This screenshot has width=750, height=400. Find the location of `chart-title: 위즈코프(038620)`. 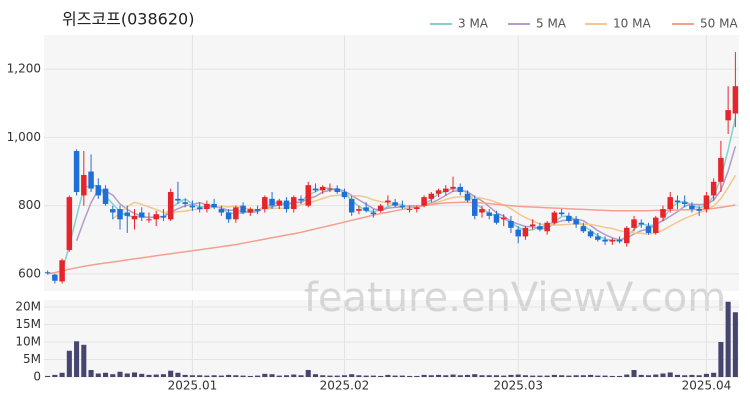

chart-title: 위즈코프(038620) is located at coordinates (128, 19).